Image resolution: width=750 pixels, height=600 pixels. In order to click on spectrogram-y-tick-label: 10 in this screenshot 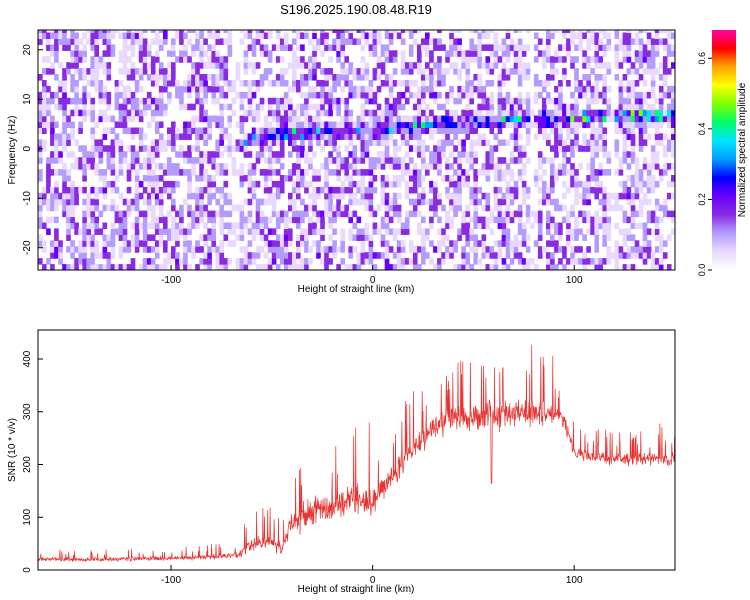, I will do `click(27, 99)`.